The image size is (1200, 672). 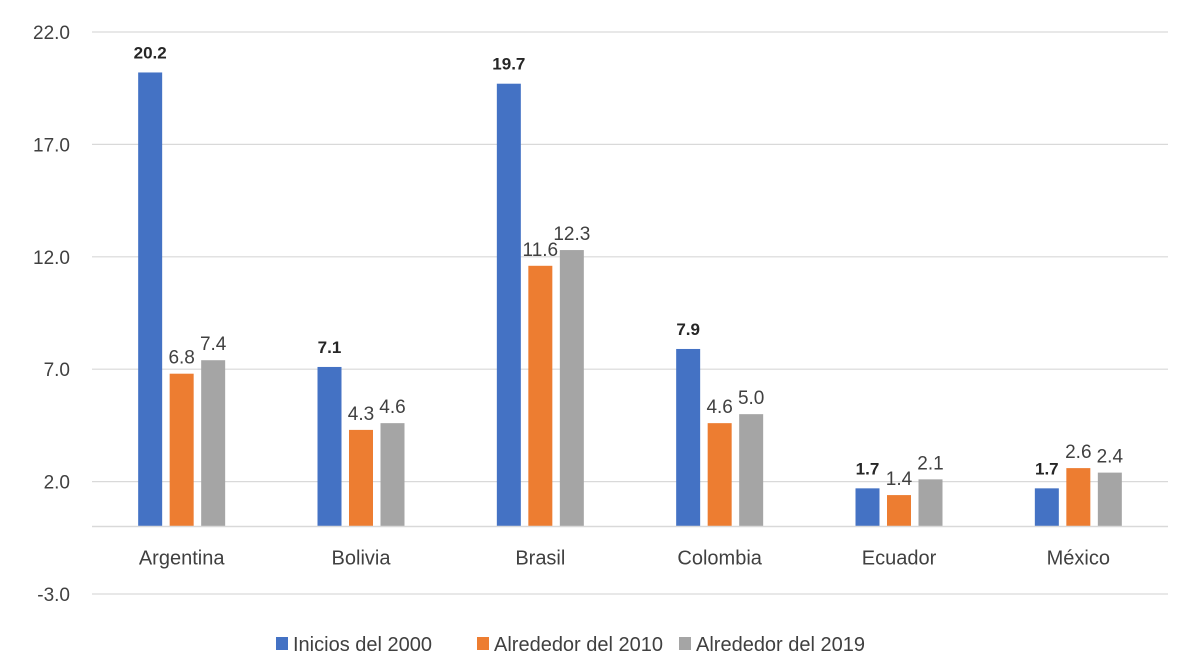 What do you see at coordinates (213, 344) in the screenshot?
I see `data-label: 7.4` at bounding box center [213, 344].